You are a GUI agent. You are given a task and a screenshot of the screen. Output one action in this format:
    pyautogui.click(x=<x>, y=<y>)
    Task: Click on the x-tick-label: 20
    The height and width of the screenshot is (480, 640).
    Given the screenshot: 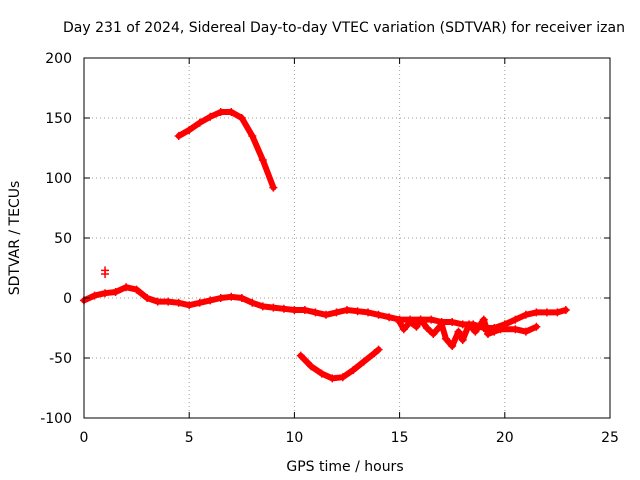 What is the action you would take?
    pyautogui.click(x=505, y=438)
    